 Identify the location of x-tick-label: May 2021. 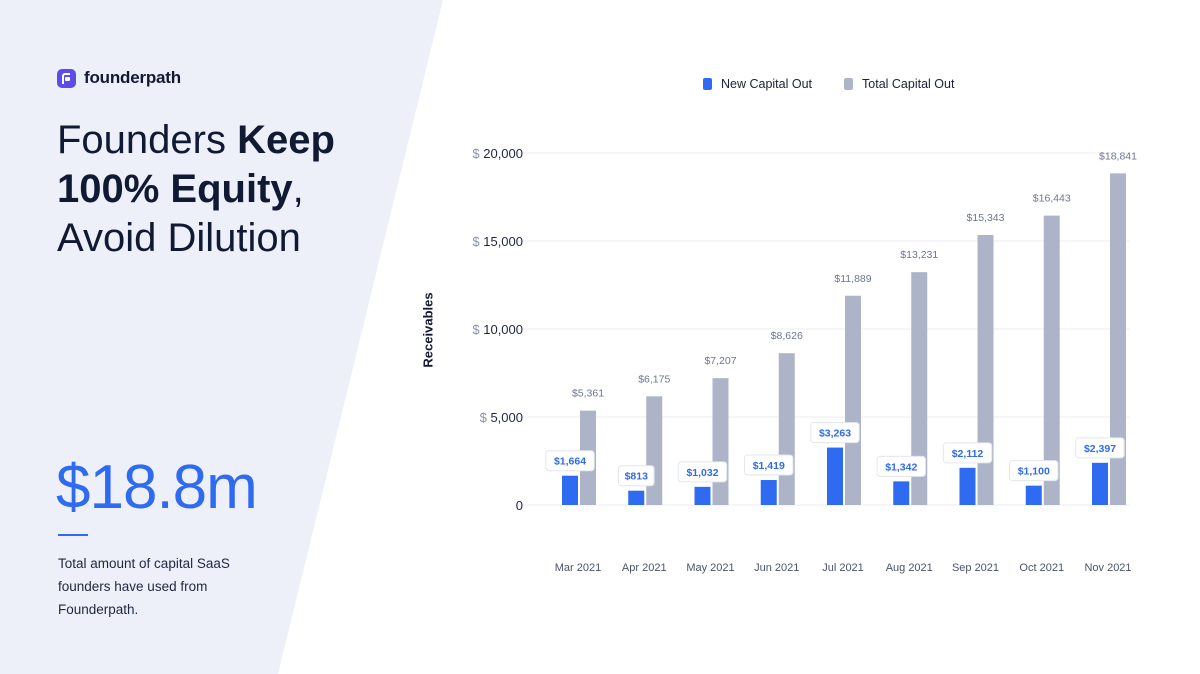
(710, 568).